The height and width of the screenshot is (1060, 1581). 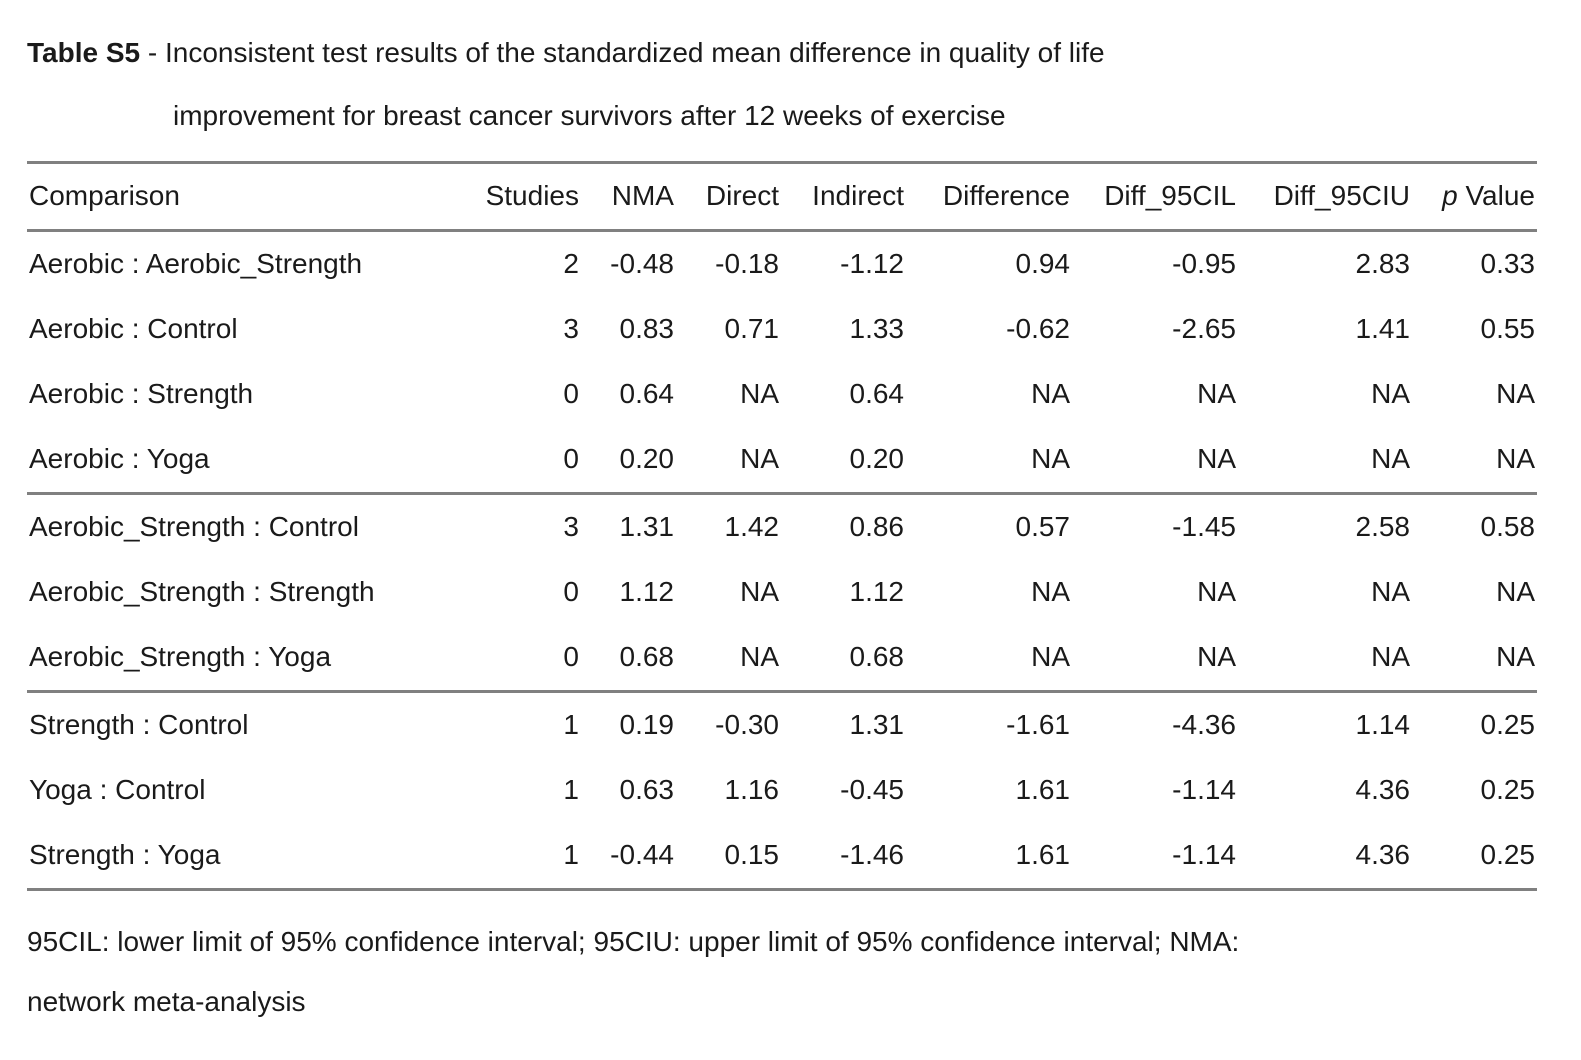 What do you see at coordinates (728, 197) in the screenshot?
I see `column-header: Direct` at bounding box center [728, 197].